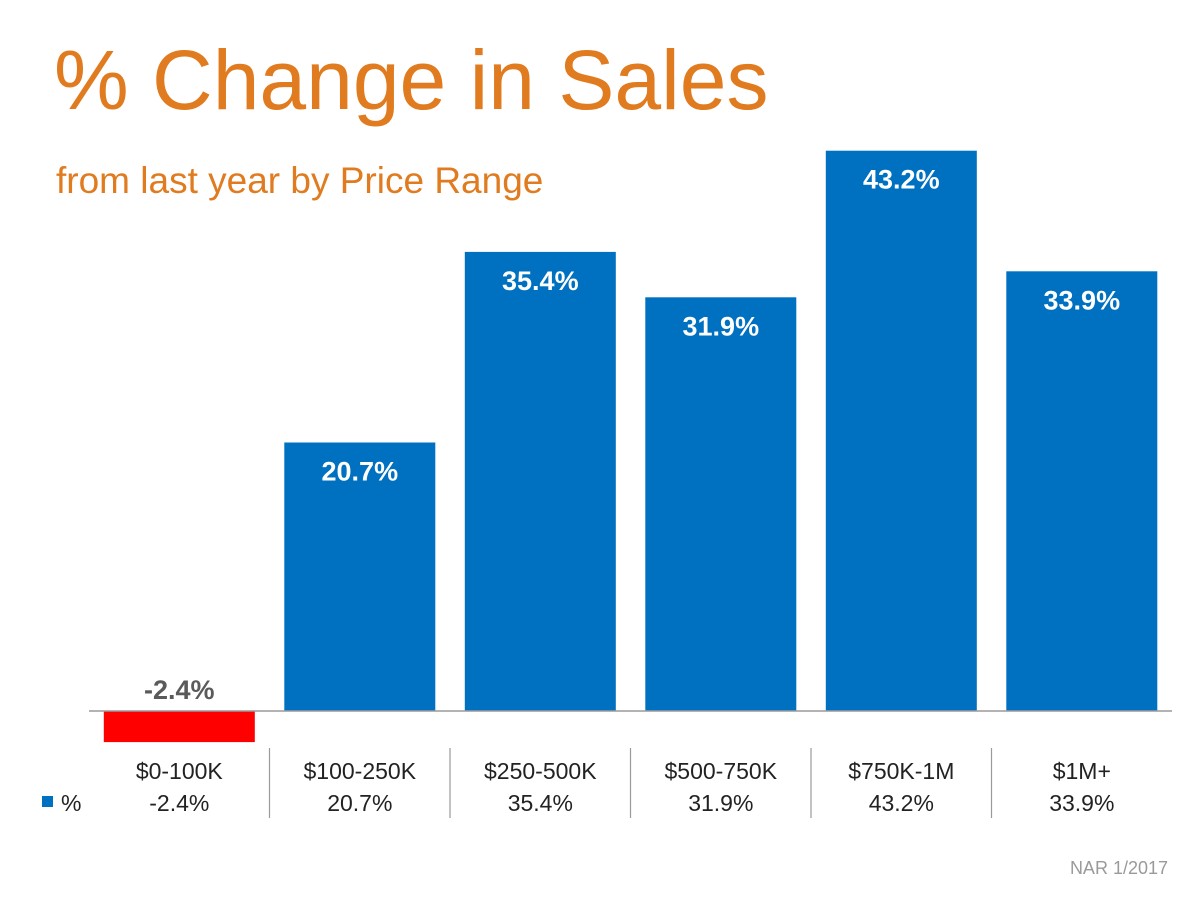  What do you see at coordinates (360, 472) in the screenshot?
I see `data-label-1: 20.7%` at bounding box center [360, 472].